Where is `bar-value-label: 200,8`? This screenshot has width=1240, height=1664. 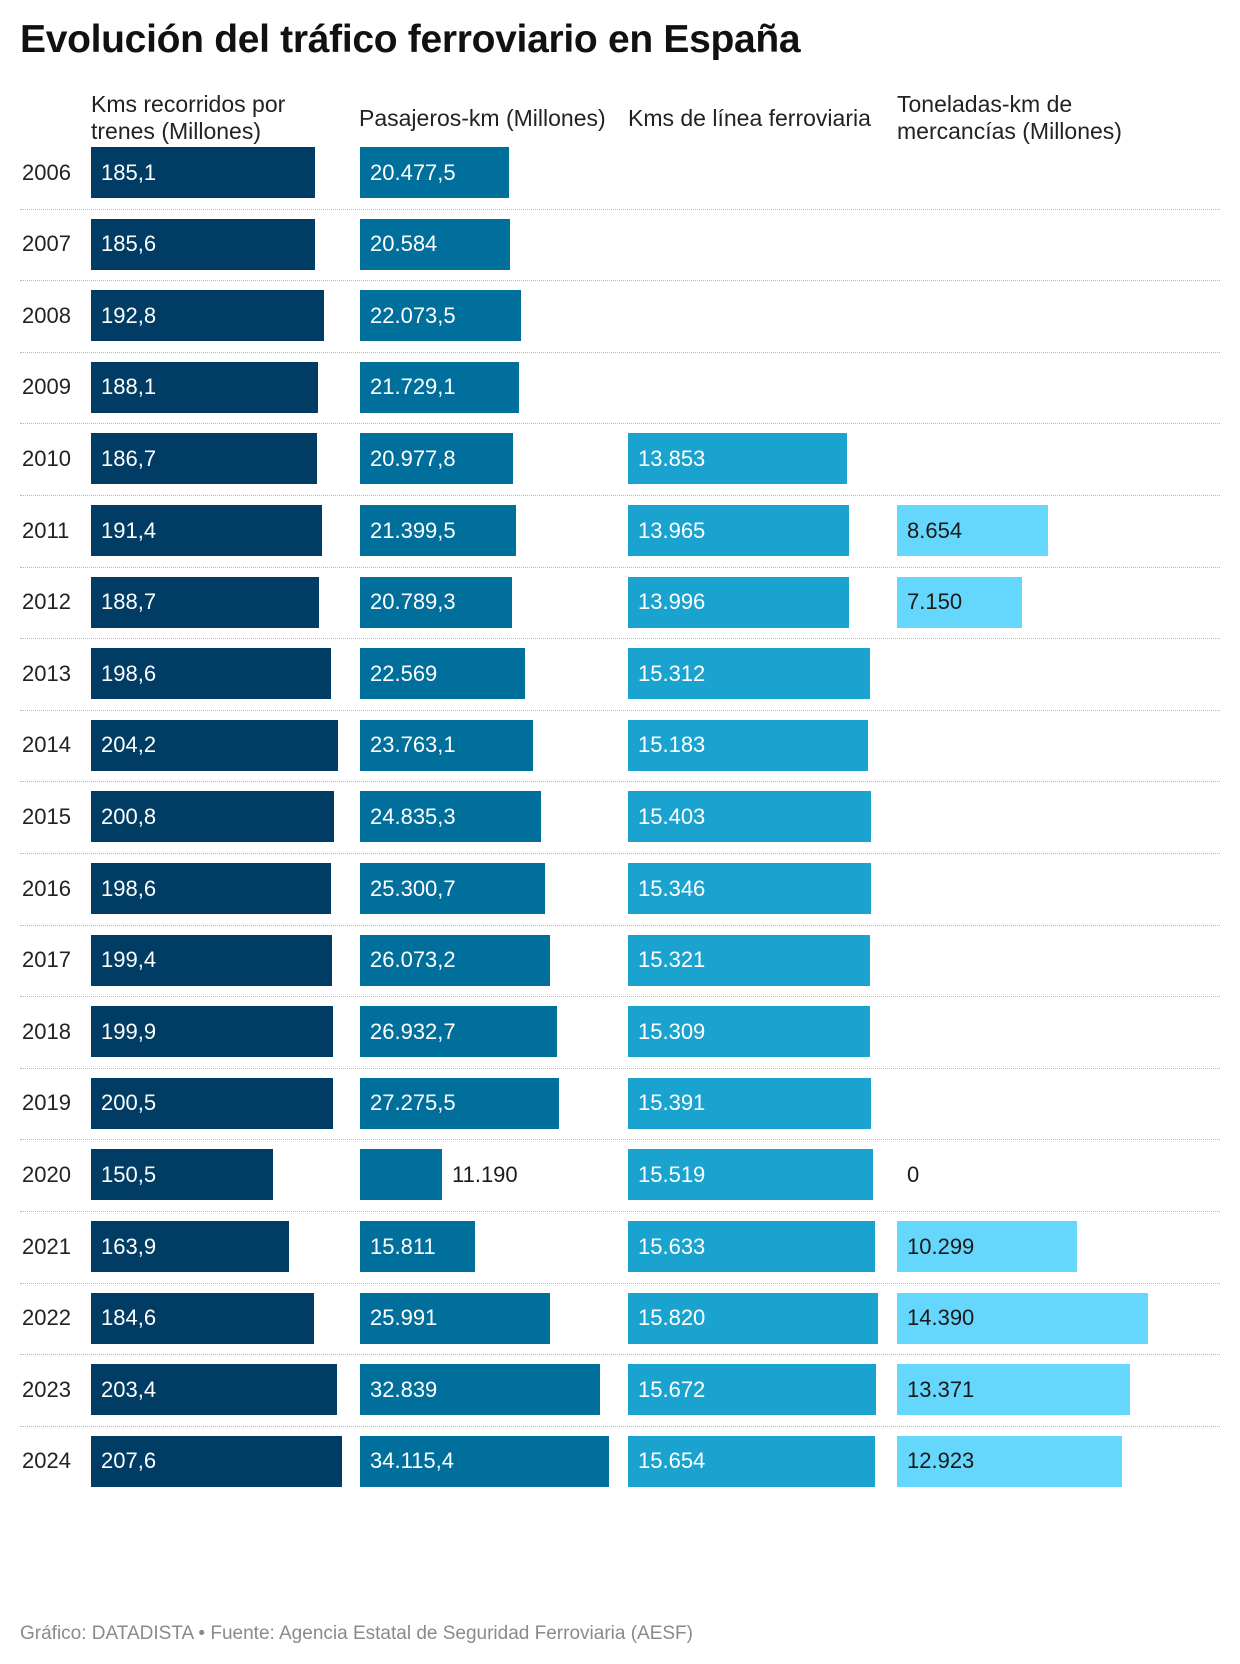 bar-value-label: 200,8 is located at coordinates (129, 816).